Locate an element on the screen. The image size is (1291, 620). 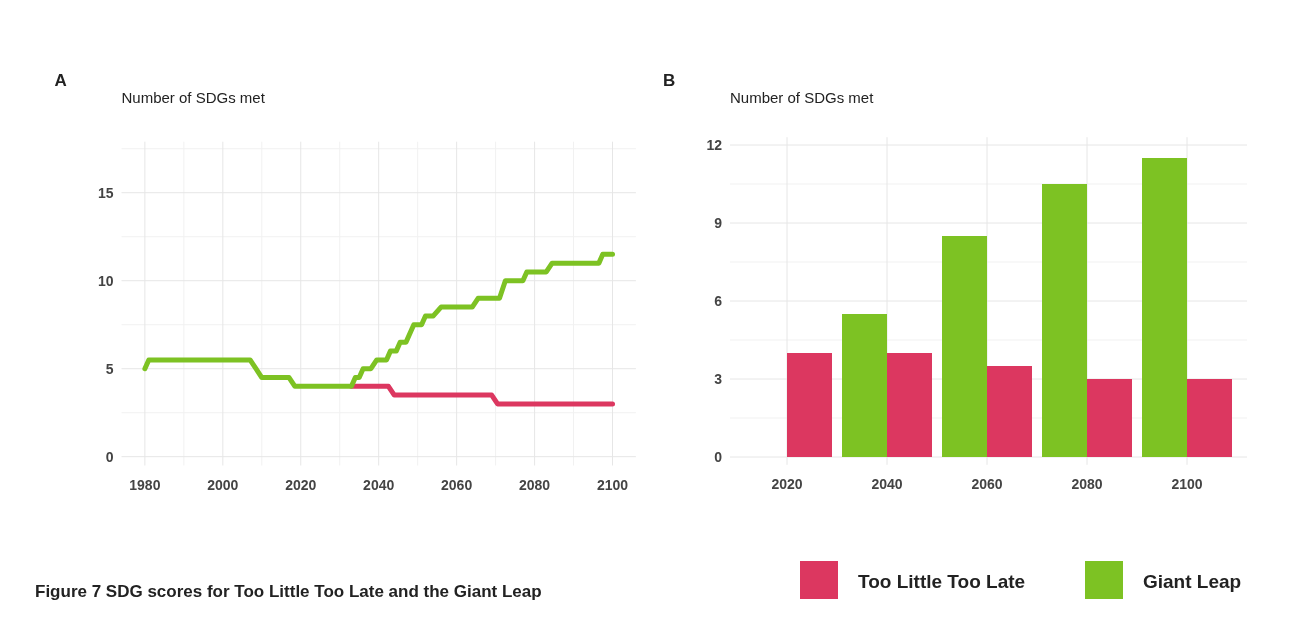
chart-title: B is located at coordinates (669, 80).